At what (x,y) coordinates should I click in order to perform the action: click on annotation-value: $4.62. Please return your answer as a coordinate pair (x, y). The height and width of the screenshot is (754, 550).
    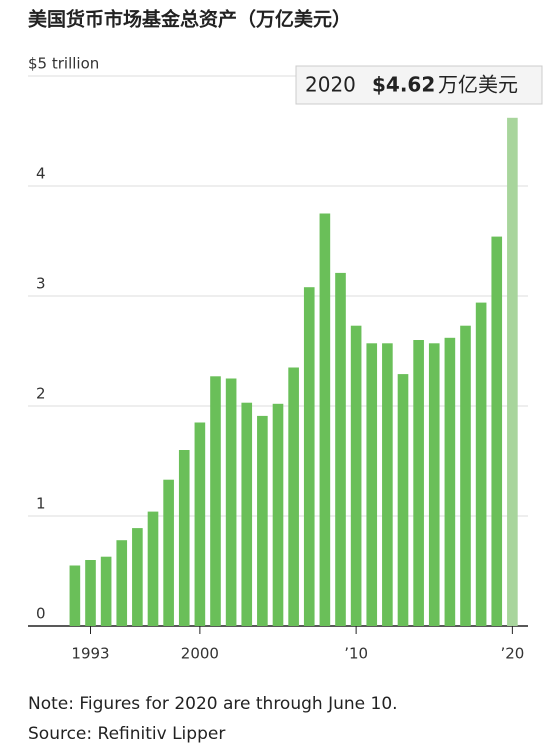
    Looking at the image, I should click on (403, 85).